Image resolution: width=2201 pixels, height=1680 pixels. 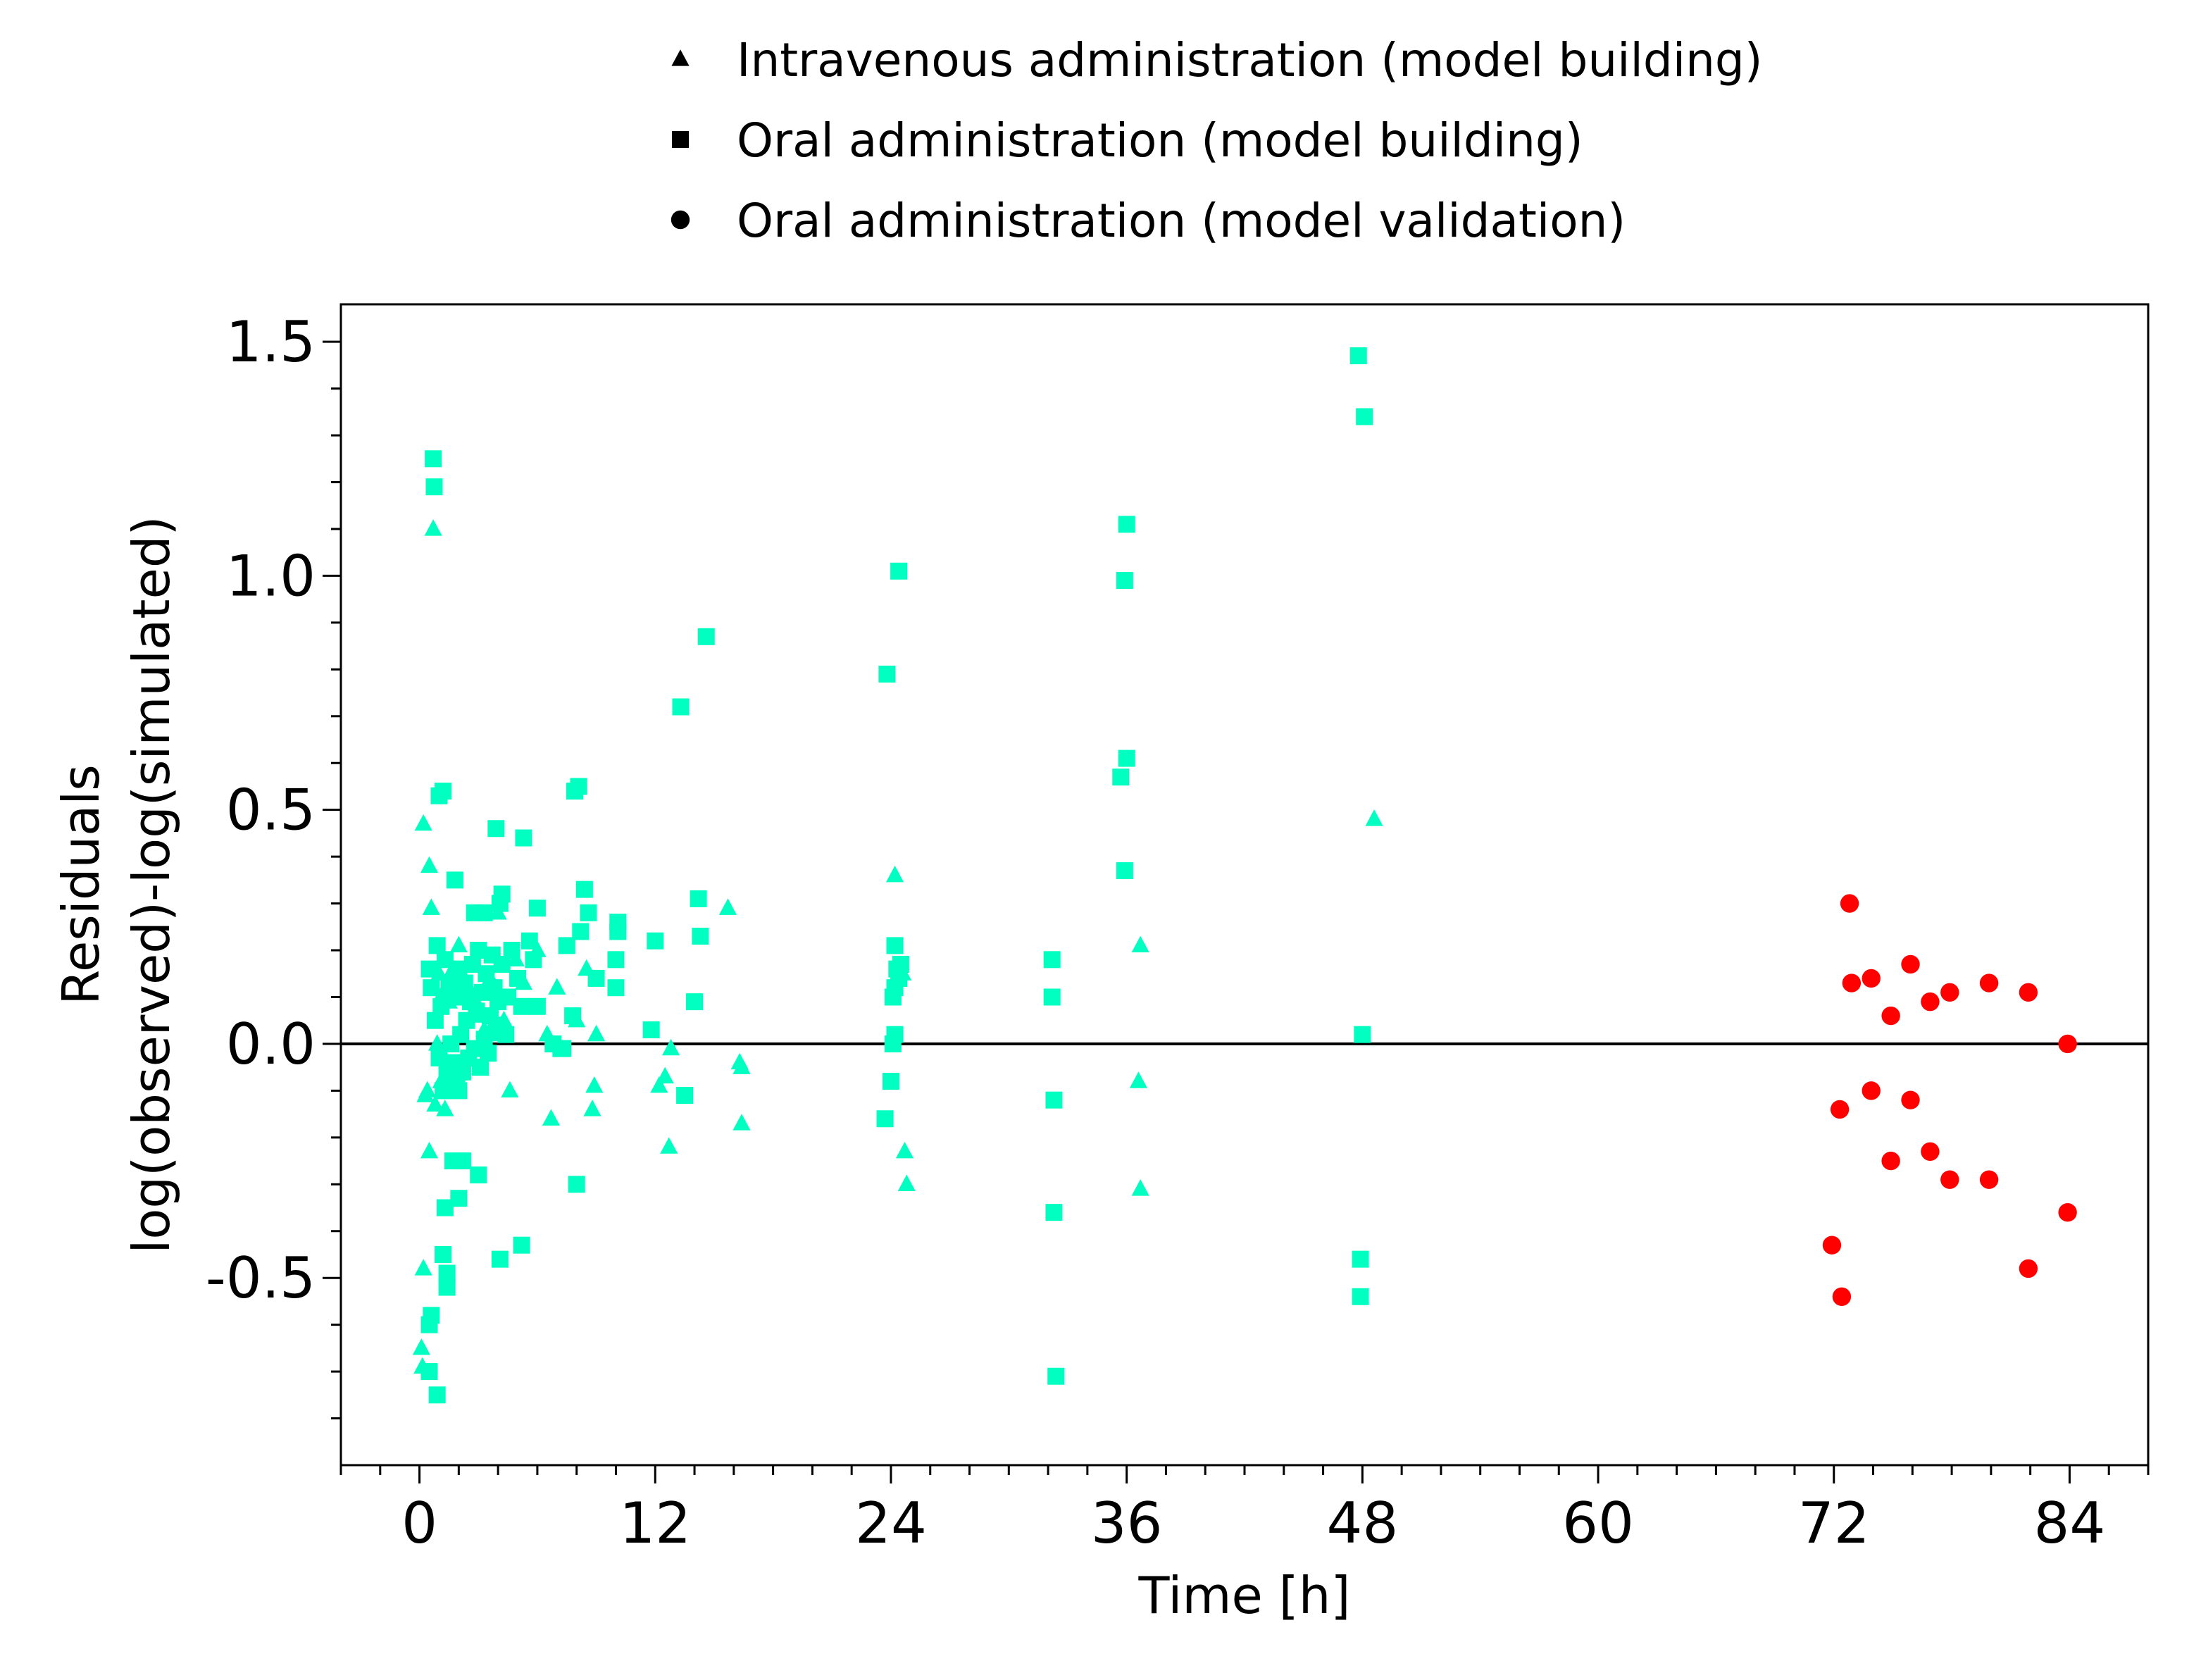 What do you see at coordinates (419, 1523) in the screenshot?
I see `x-tick-label: 0` at bounding box center [419, 1523].